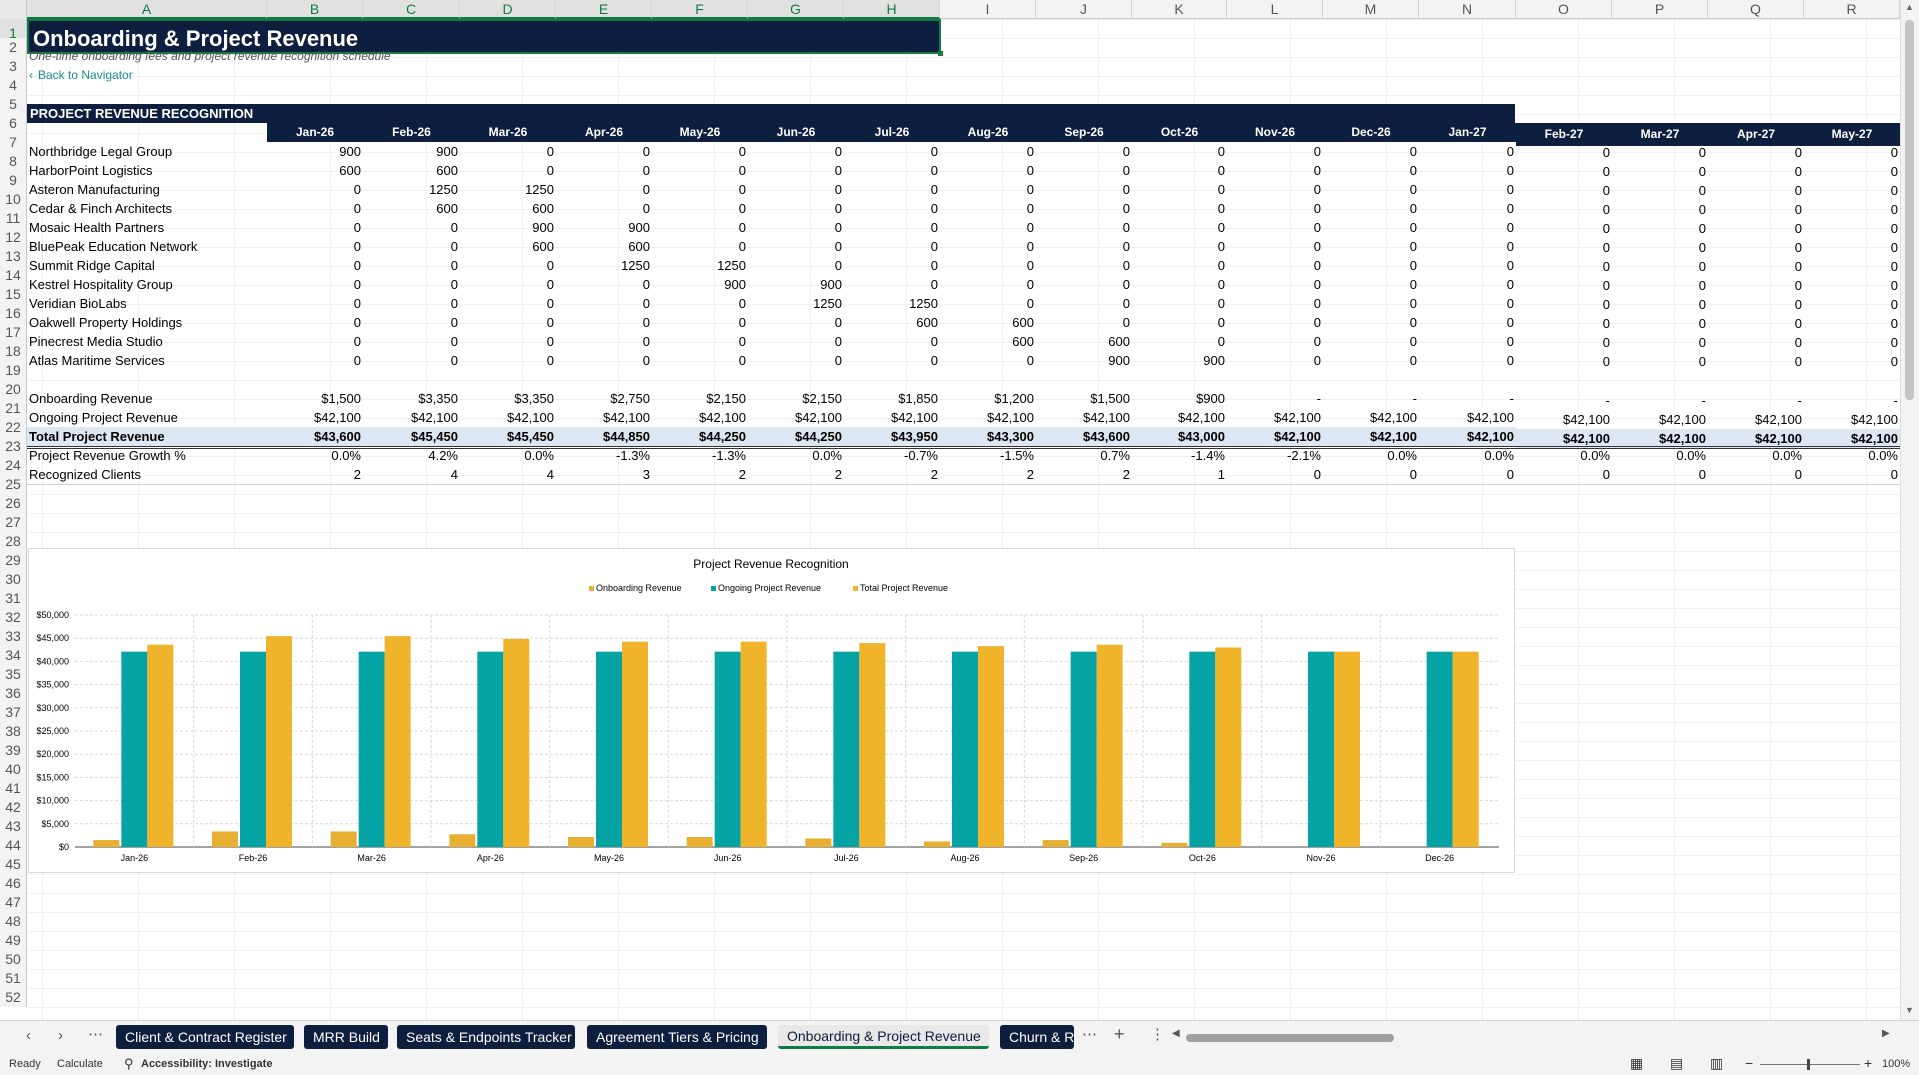 This screenshot has width=1919, height=1075. What do you see at coordinates (1115, 455) in the screenshot?
I see `summary-cell: 0.7%` at bounding box center [1115, 455].